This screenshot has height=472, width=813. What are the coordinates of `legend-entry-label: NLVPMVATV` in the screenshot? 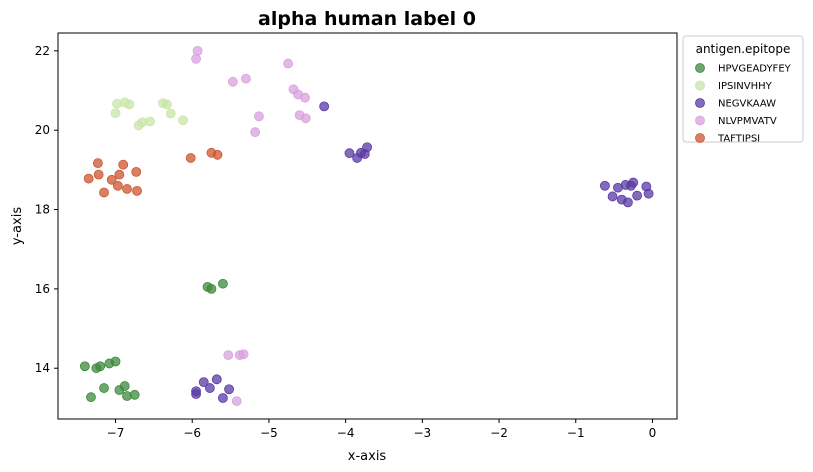 It's located at (747, 121).